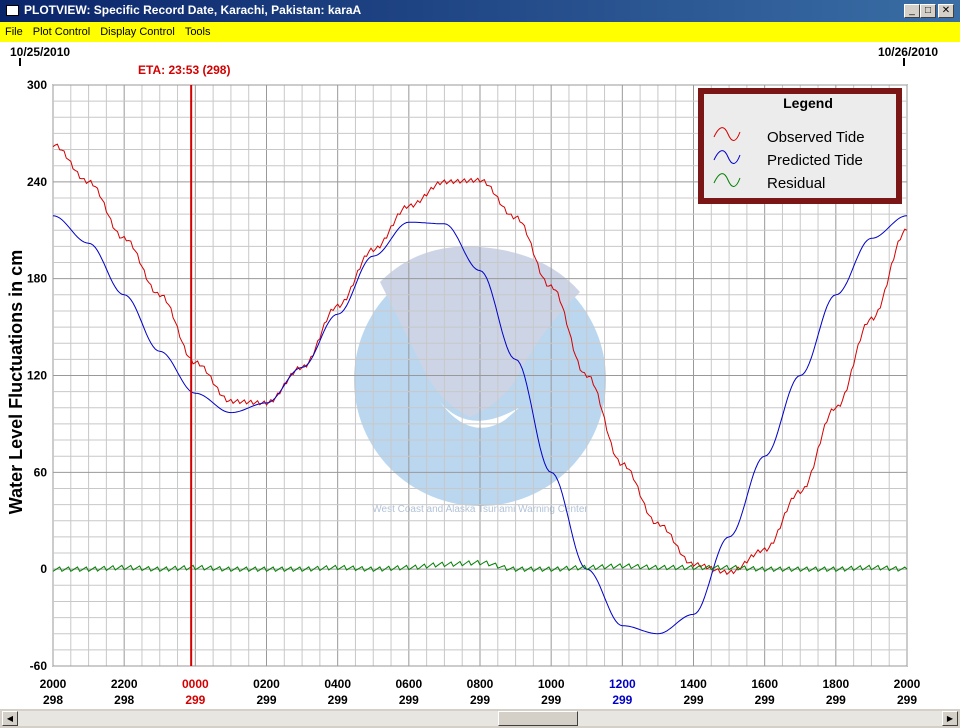 The height and width of the screenshot is (728, 960). What do you see at coordinates (41, 472) in the screenshot?
I see `y-tick-label: 60` at bounding box center [41, 472].